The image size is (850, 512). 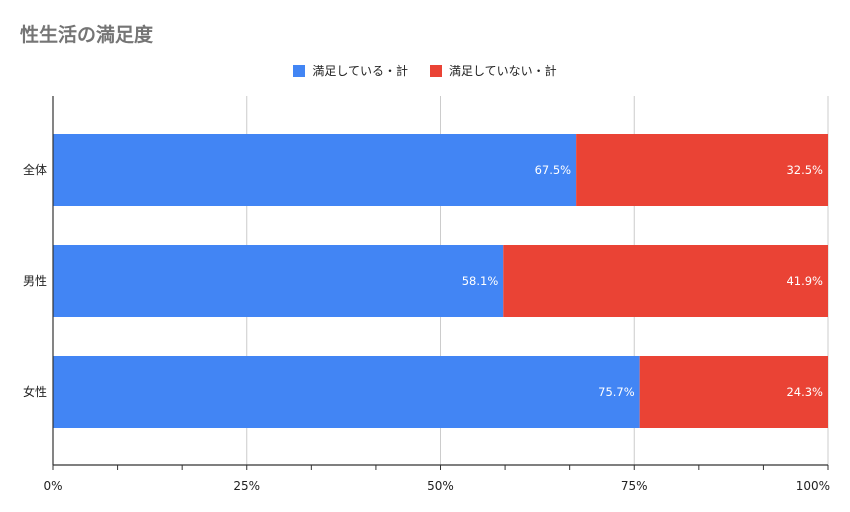 What do you see at coordinates (52, 486) in the screenshot?
I see `x-tick-label: 0%` at bounding box center [52, 486].